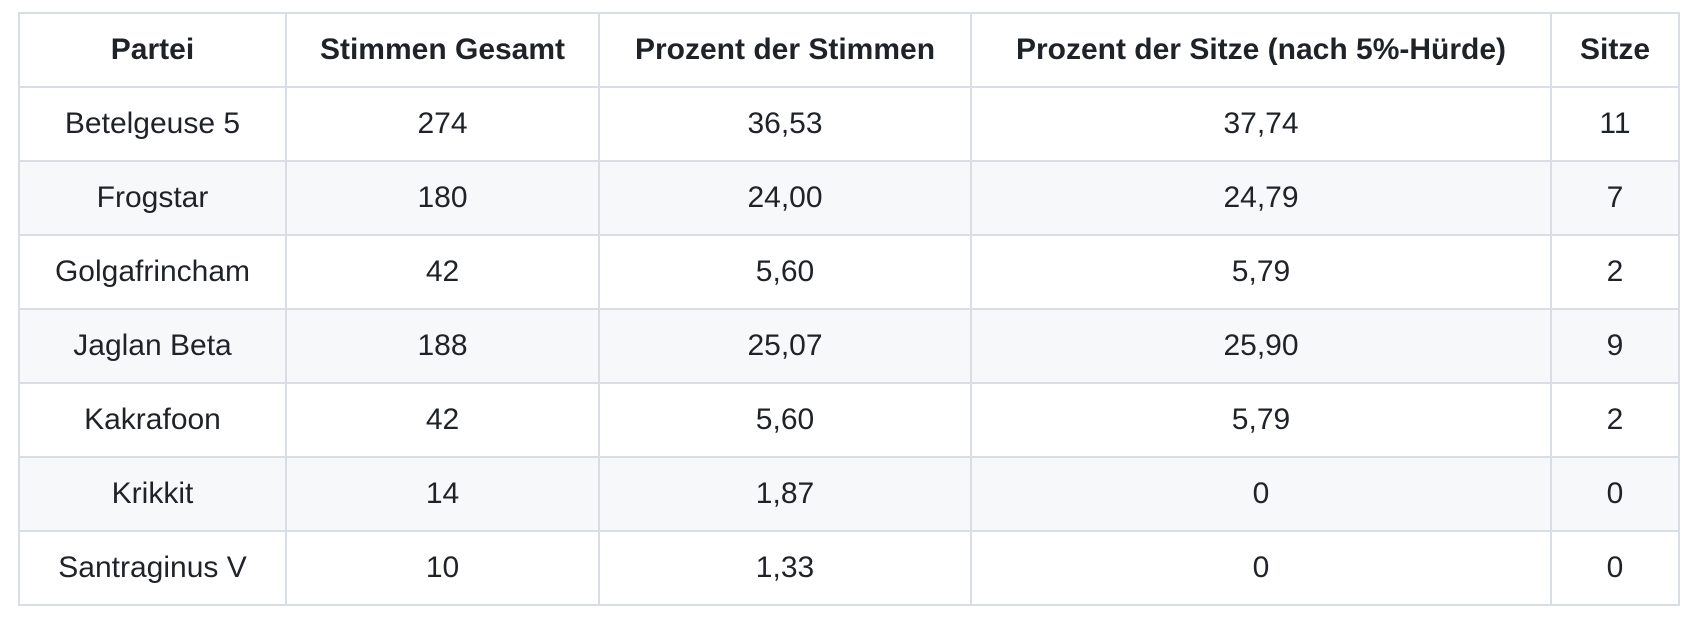 Image resolution: width=1698 pixels, height=618 pixels. Describe the element at coordinates (785, 568) in the screenshot. I see `cell-prozent-der-stimmen: 1,33` at that location.